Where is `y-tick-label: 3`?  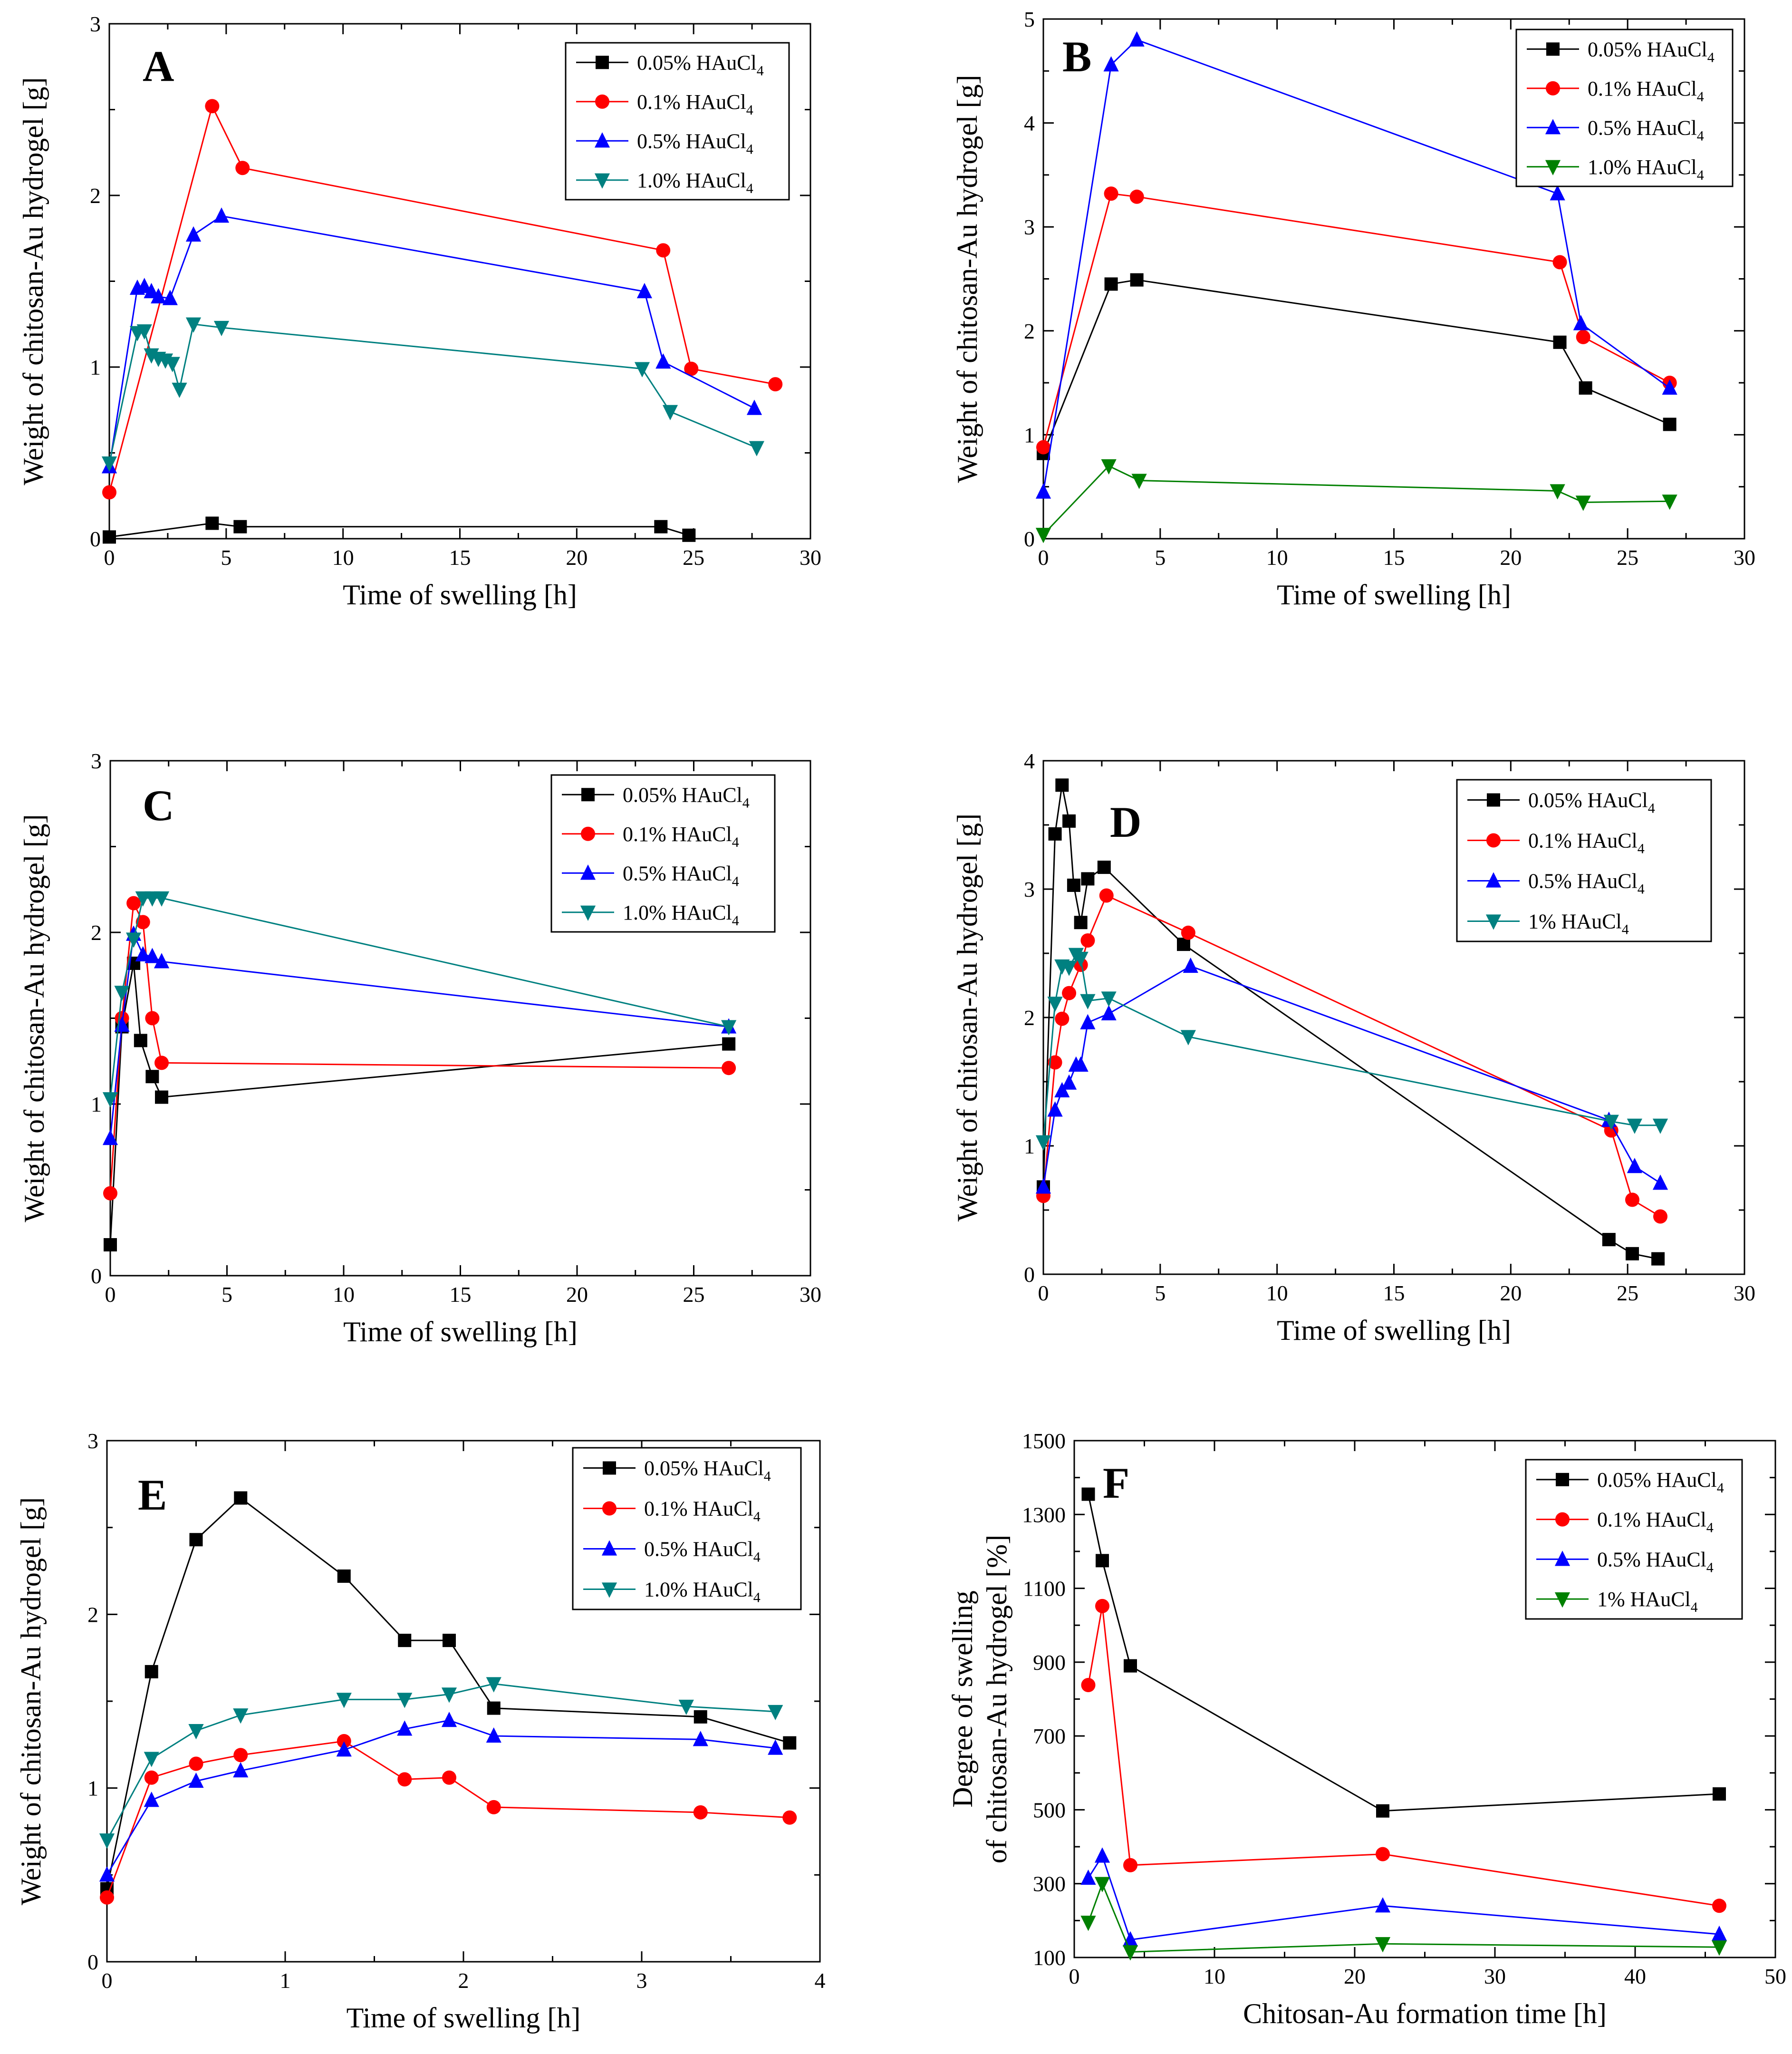 y-tick-label: 3 is located at coordinates (92, 1441).